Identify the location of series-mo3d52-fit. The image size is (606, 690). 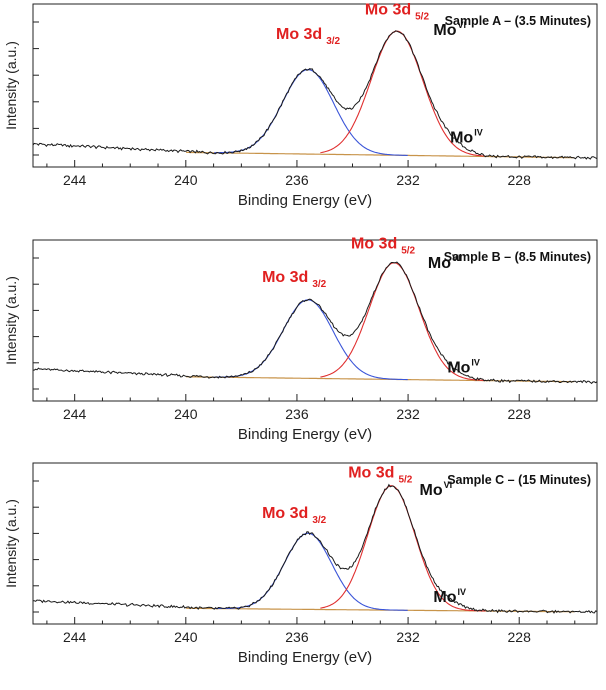
(403, 548).